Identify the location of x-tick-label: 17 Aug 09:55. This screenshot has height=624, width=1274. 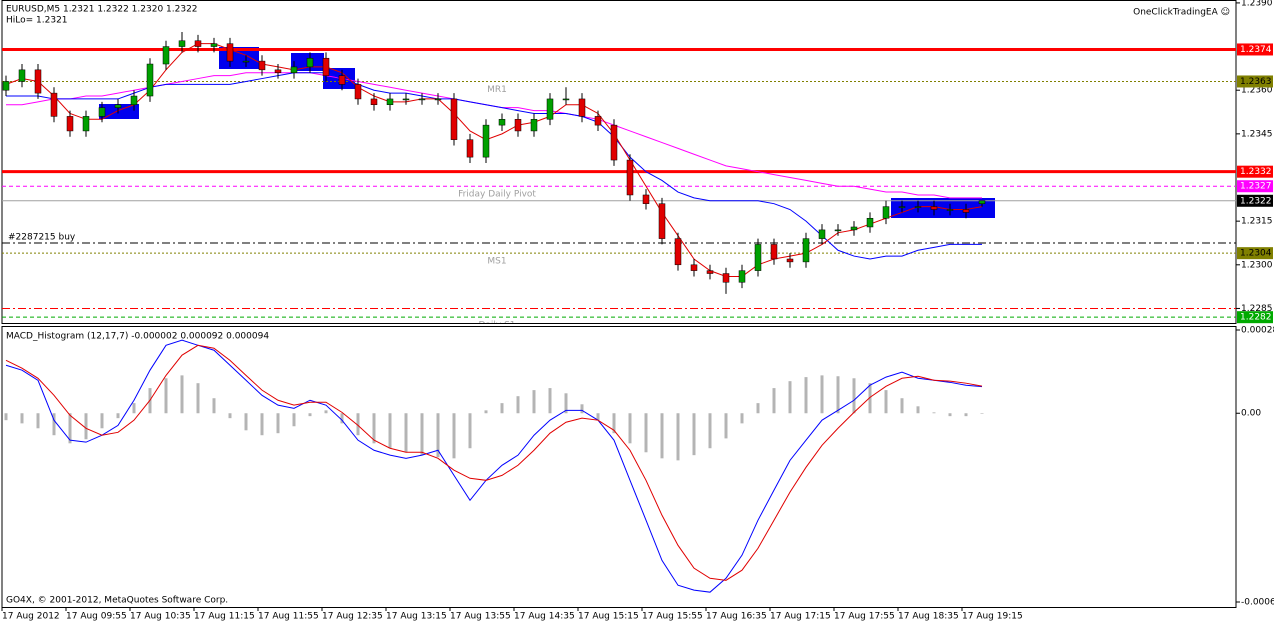
(96, 617).